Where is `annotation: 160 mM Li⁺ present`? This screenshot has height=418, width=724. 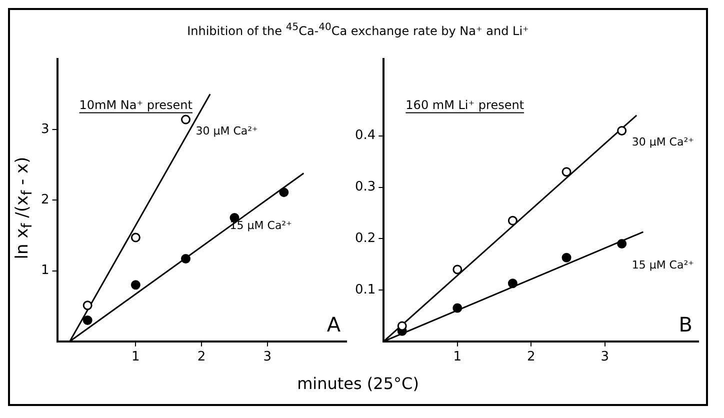 annotation: 160 mM Li⁺ present is located at coordinates (465, 105).